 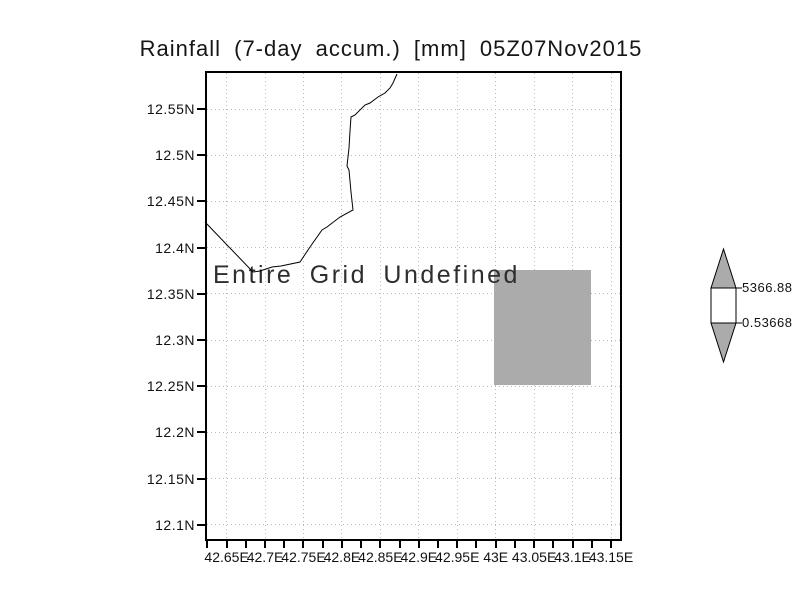 I want to click on y-axis-label: 12.55N, so click(x=170, y=109).